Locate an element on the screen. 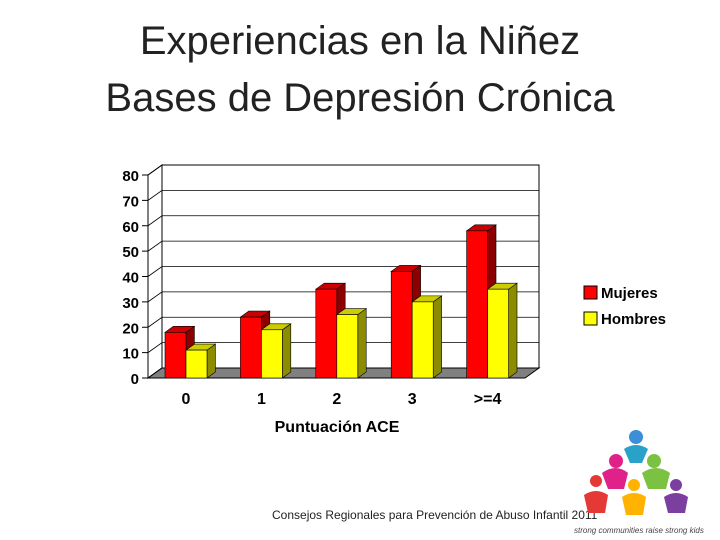  legend-label-hombres: Hombres is located at coordinates (633, 319).